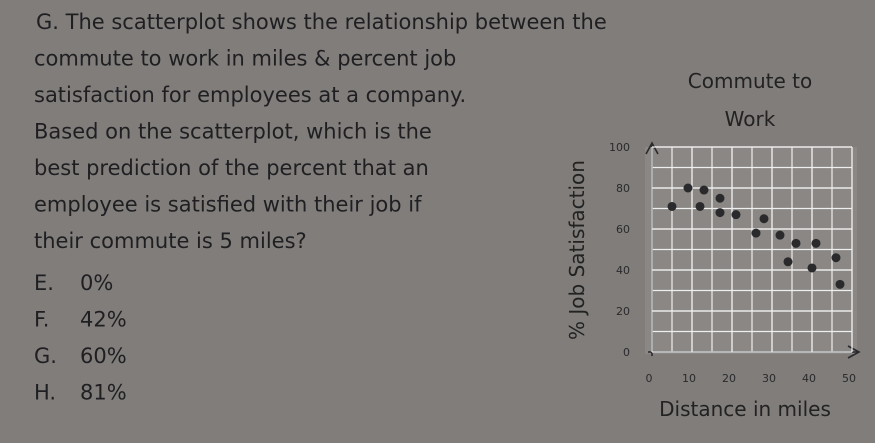 The width and height of the screenshot is (875, 443). Describe the element at coordinates (170, 241) in the screenshot. I see `question-line: their commute is 5 miles?` at that location.